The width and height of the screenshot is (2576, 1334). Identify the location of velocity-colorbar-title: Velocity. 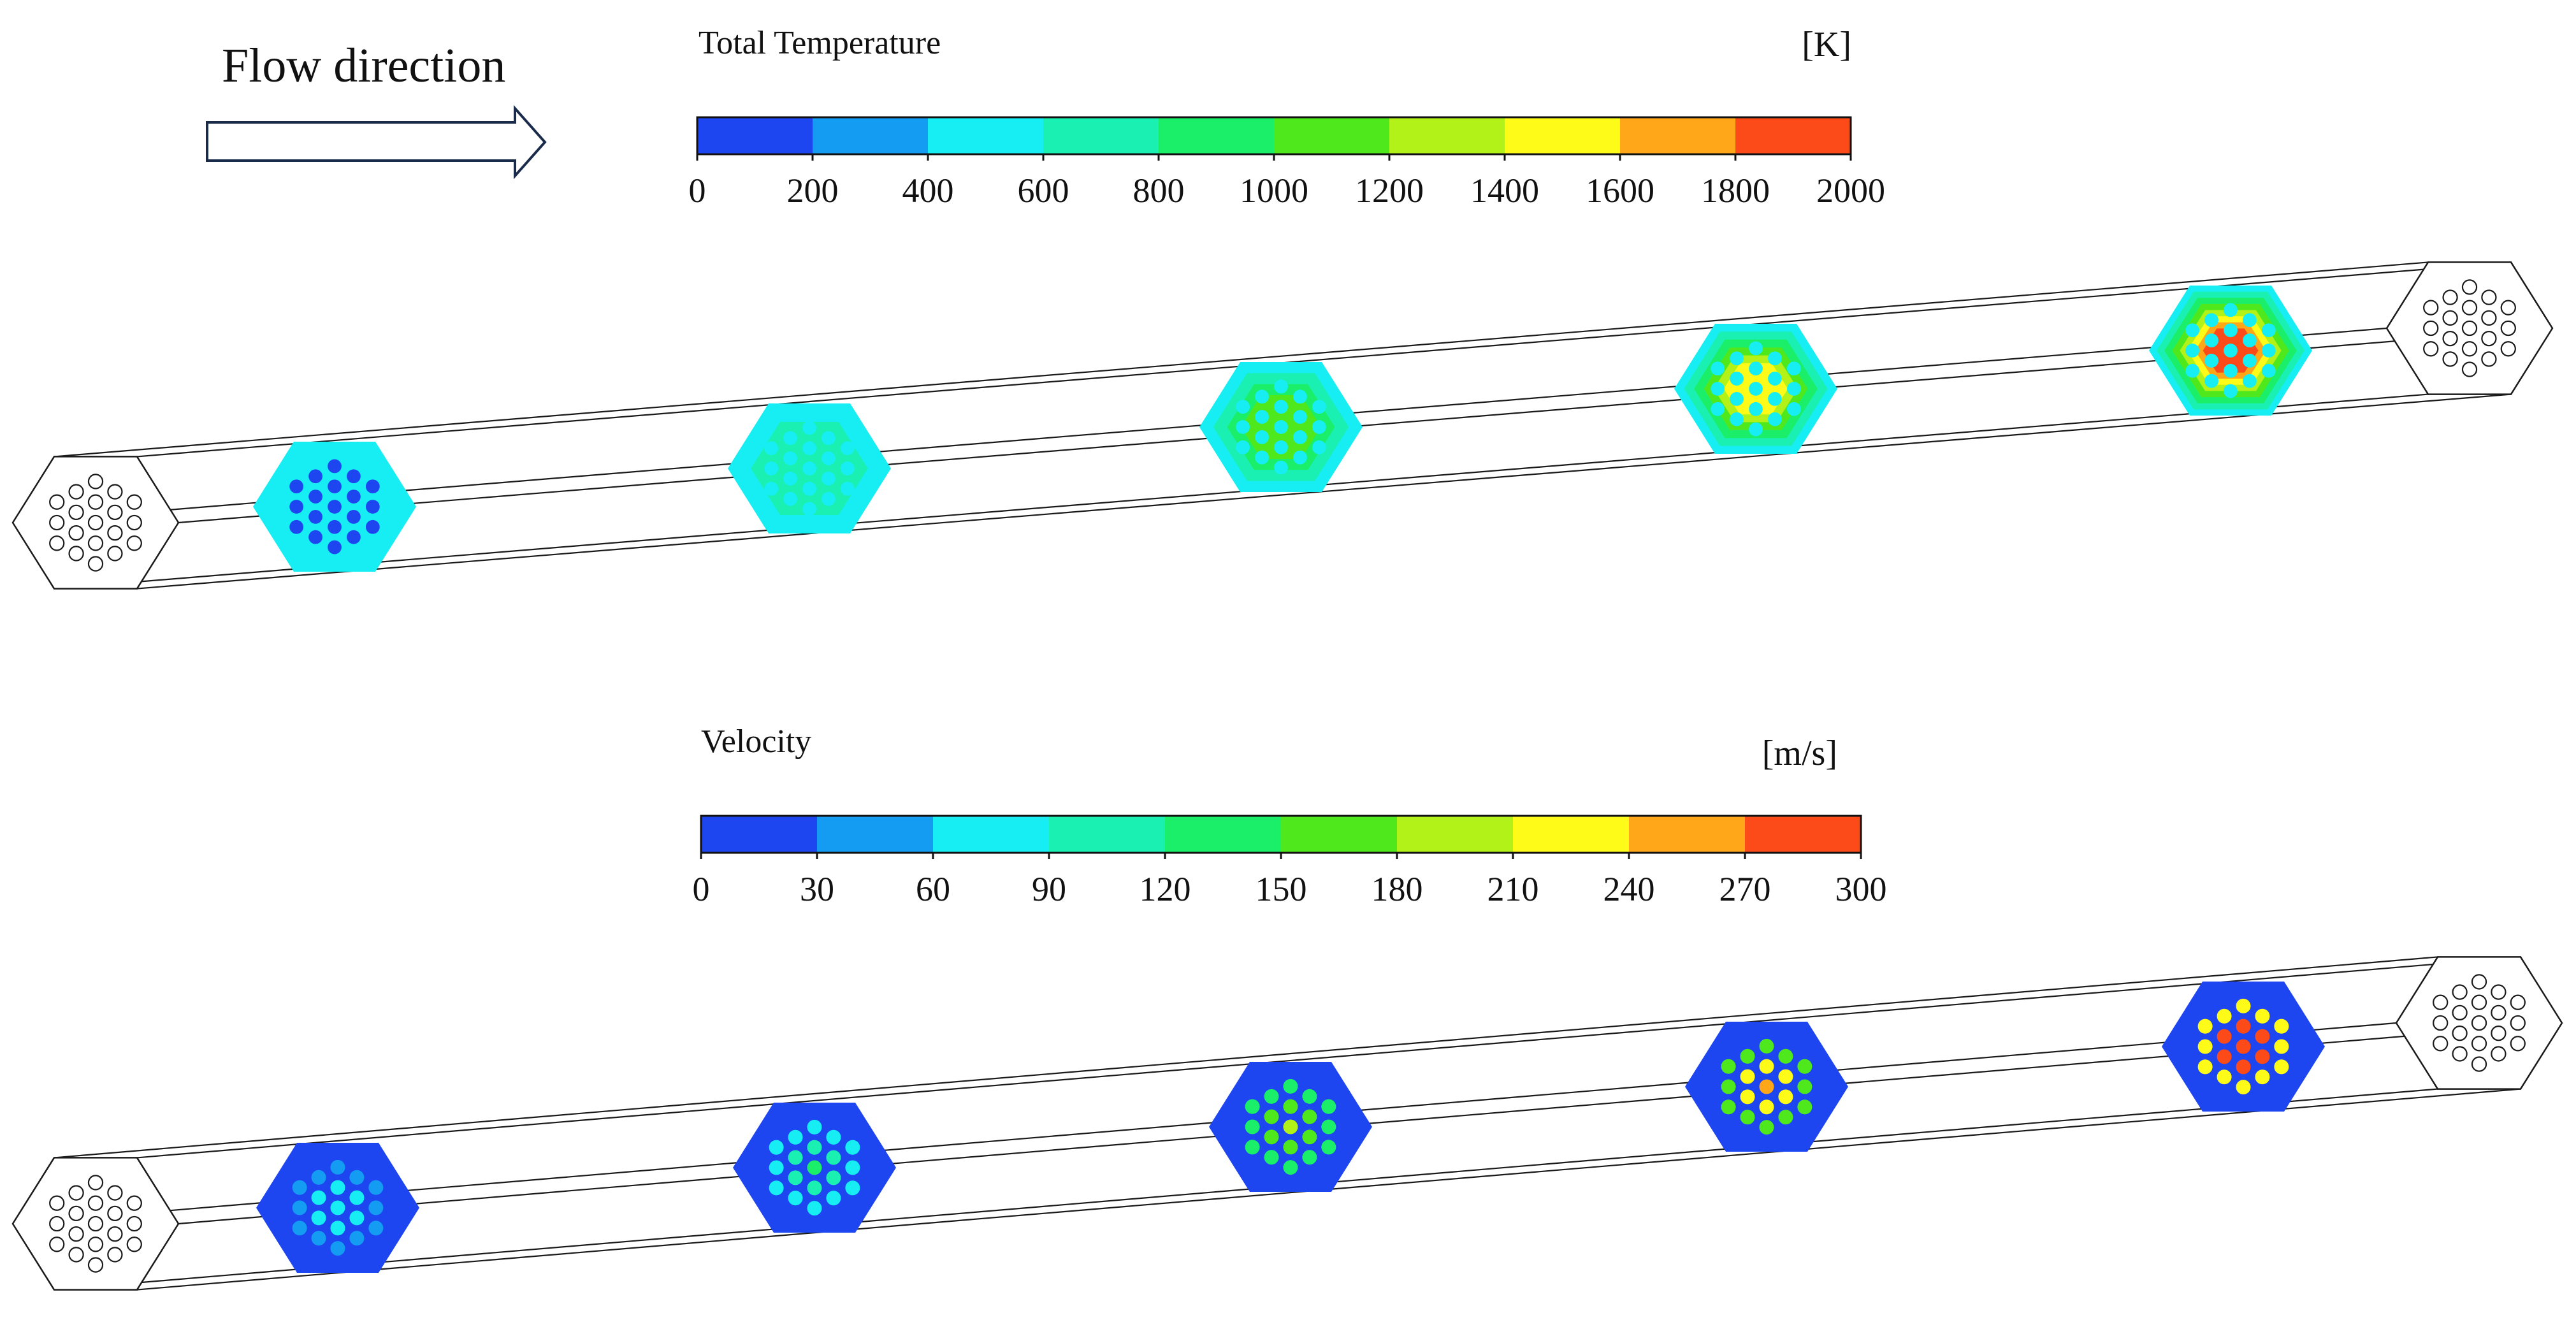
(756, 741).